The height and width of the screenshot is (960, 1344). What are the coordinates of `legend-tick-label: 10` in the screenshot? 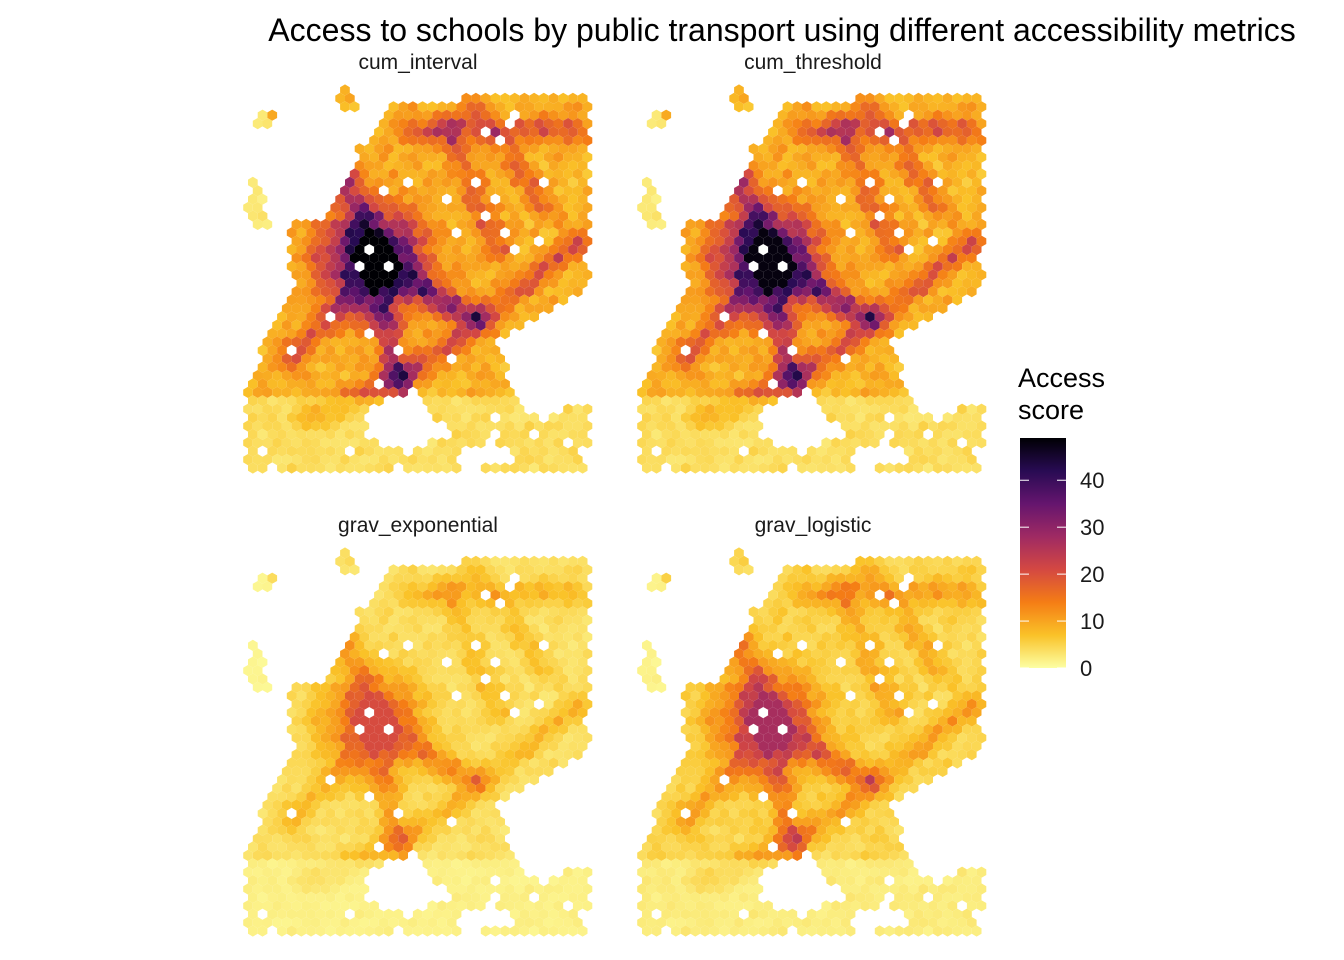 It's located at (1092, 621).